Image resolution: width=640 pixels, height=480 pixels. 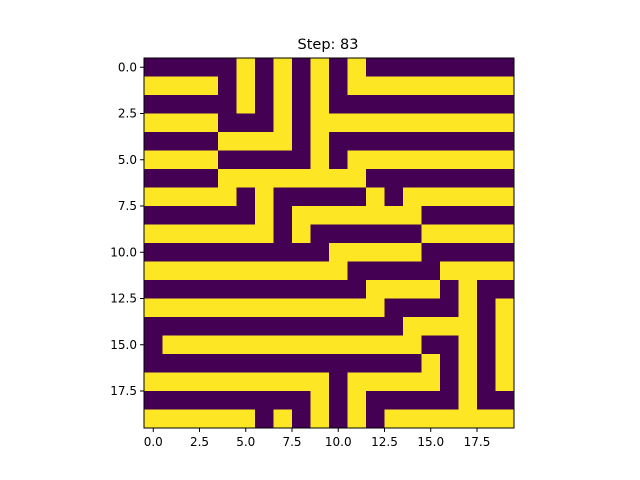 I want to click on y-tick-label: 5.0, so click(x=127, y=160).